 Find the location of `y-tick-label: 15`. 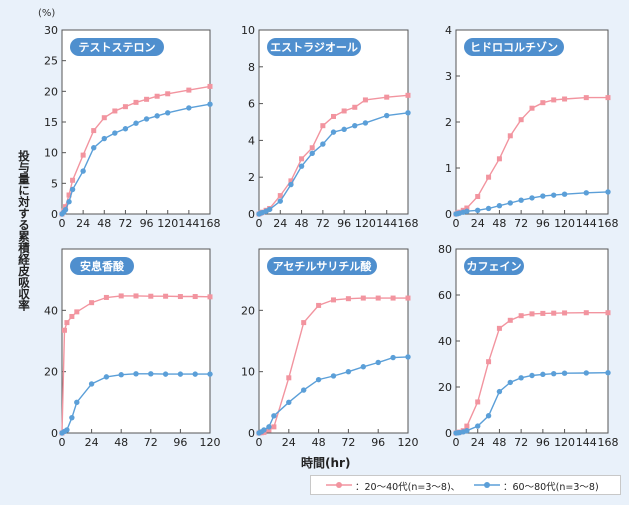

y-tick-label: 15 is located at coordinates (51, 122).